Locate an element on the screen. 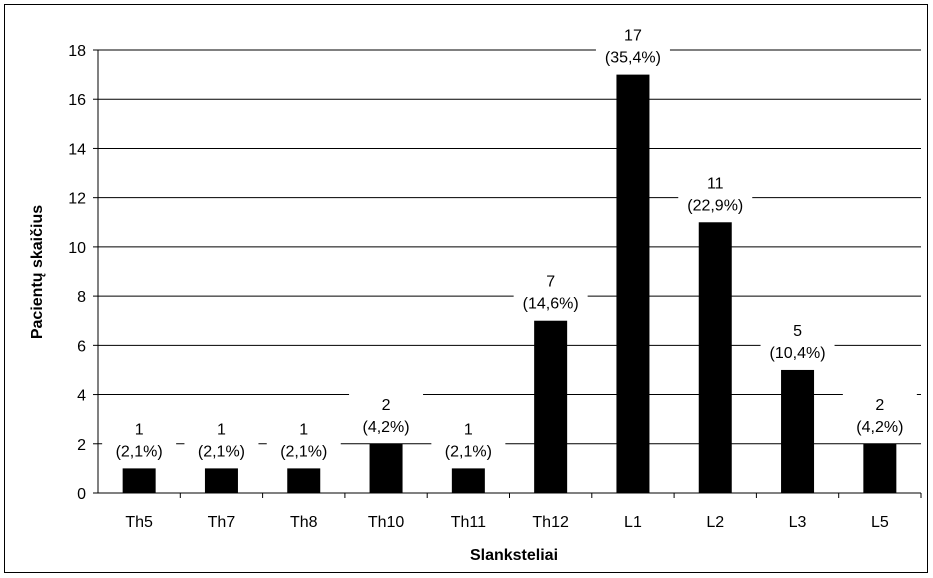 Image resolution: width=933 pixels, height=578 pixels. data-label-percent: (22,9%) is located at coordinates (715, 205).